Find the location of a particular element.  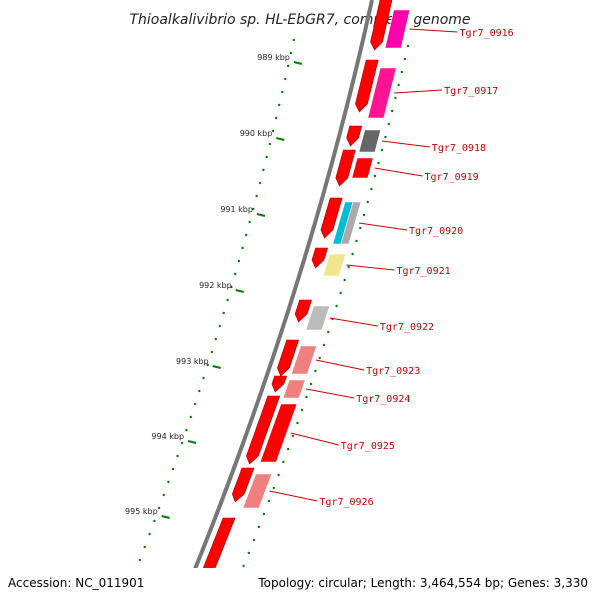

gene-label: Tgr7_0916 is located at coordinates (486, 33).